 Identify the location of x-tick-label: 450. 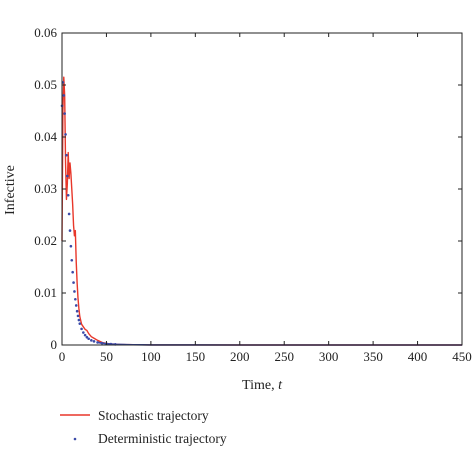
(462, 356).